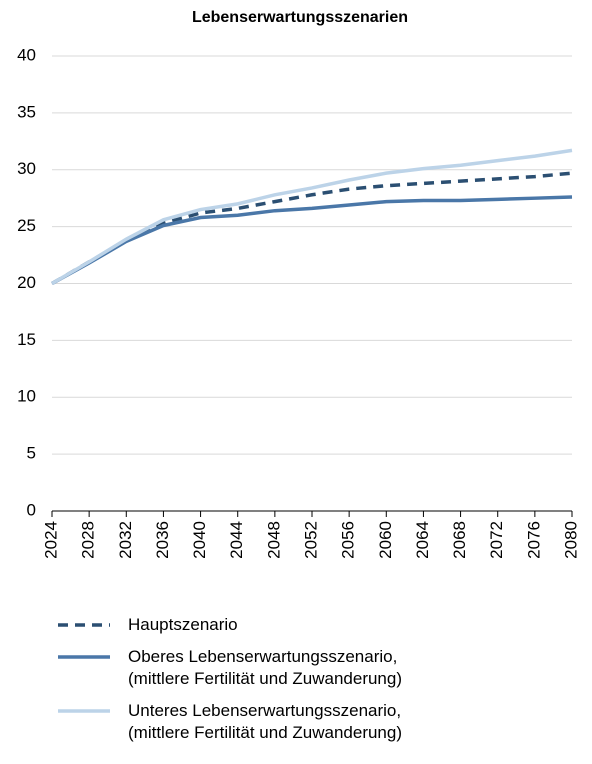 The height and width of the screenshot is (764, 592). I want to click on x-tick-label: 2080, so click(570, 540).